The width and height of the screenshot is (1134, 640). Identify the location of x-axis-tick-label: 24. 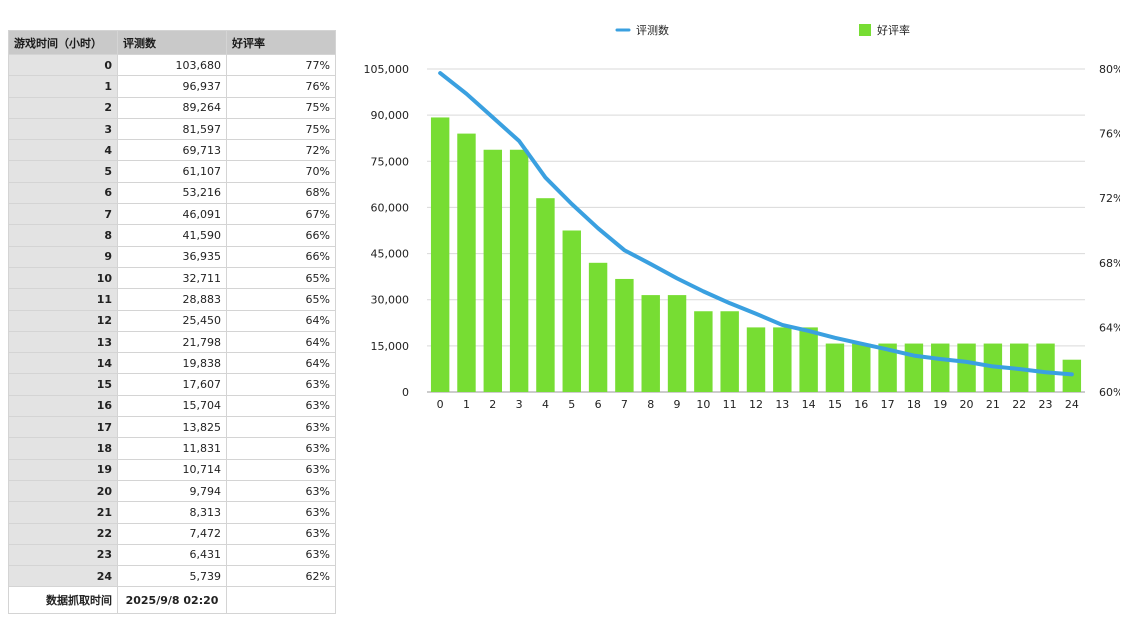
(1072, 404).